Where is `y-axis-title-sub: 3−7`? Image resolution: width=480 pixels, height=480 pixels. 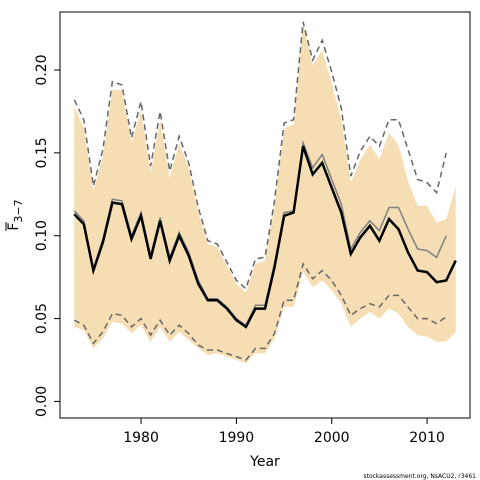
y-axis-title-sub: 3−7 is located at coordinates (18, 210).